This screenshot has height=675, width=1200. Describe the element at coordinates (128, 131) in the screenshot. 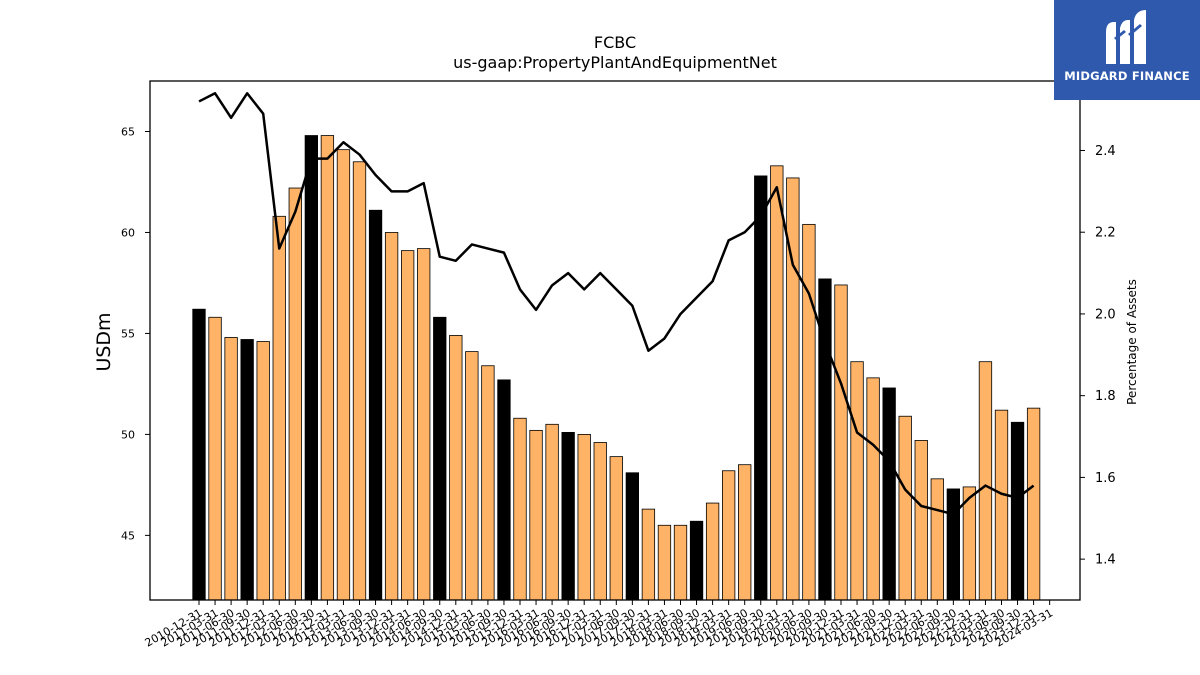

I see `y-tick-label: 65` at that location.